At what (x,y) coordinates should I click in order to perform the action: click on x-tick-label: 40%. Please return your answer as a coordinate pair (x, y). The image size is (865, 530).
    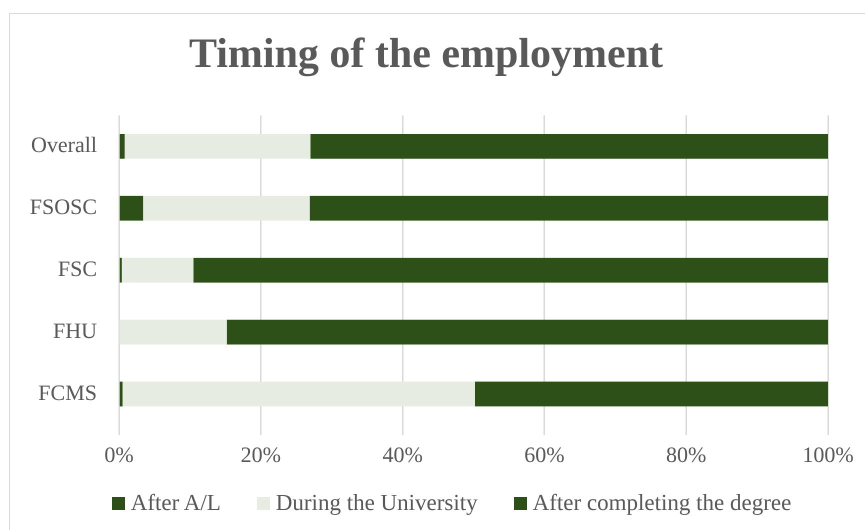
    Looking at the image, I should click on (402, 454).